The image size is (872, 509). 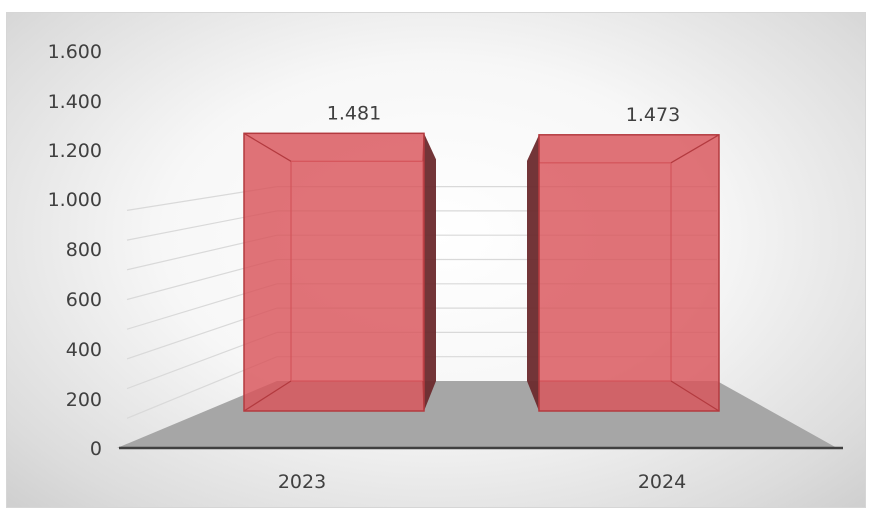 I want to click on bar-2023, so click(x=339, y=272).